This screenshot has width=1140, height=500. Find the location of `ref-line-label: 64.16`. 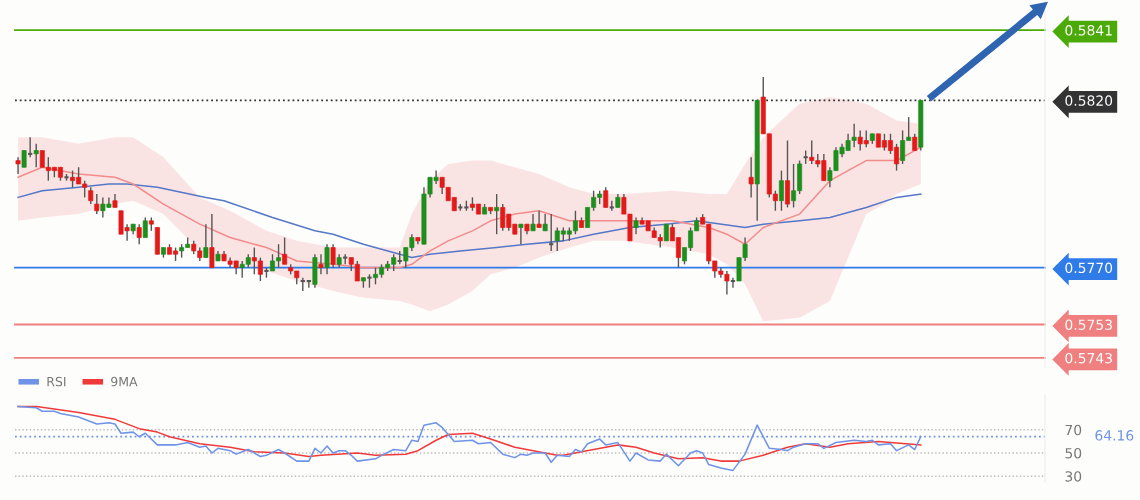

ref-line-label: 64.16 is located at coordinates (1114, 435).